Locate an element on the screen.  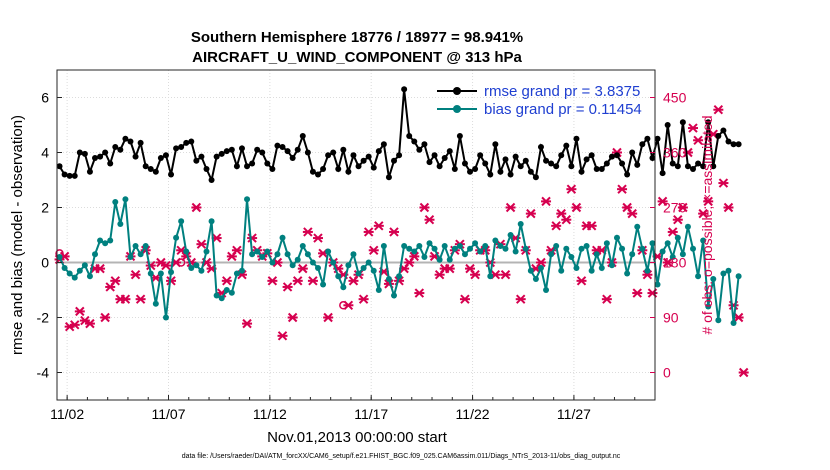
y-tick-label: 2 is located at coordinates (45, 208).